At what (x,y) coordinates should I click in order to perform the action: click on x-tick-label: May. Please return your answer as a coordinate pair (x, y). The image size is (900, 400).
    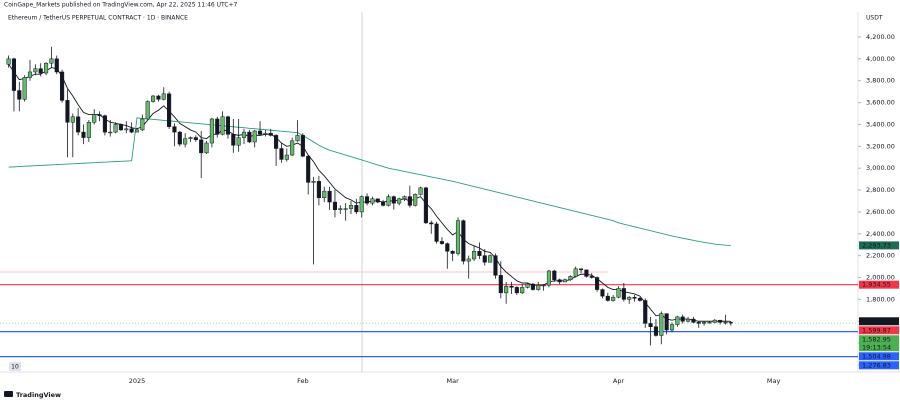
    Looking at the image, I should click on (774, 381).